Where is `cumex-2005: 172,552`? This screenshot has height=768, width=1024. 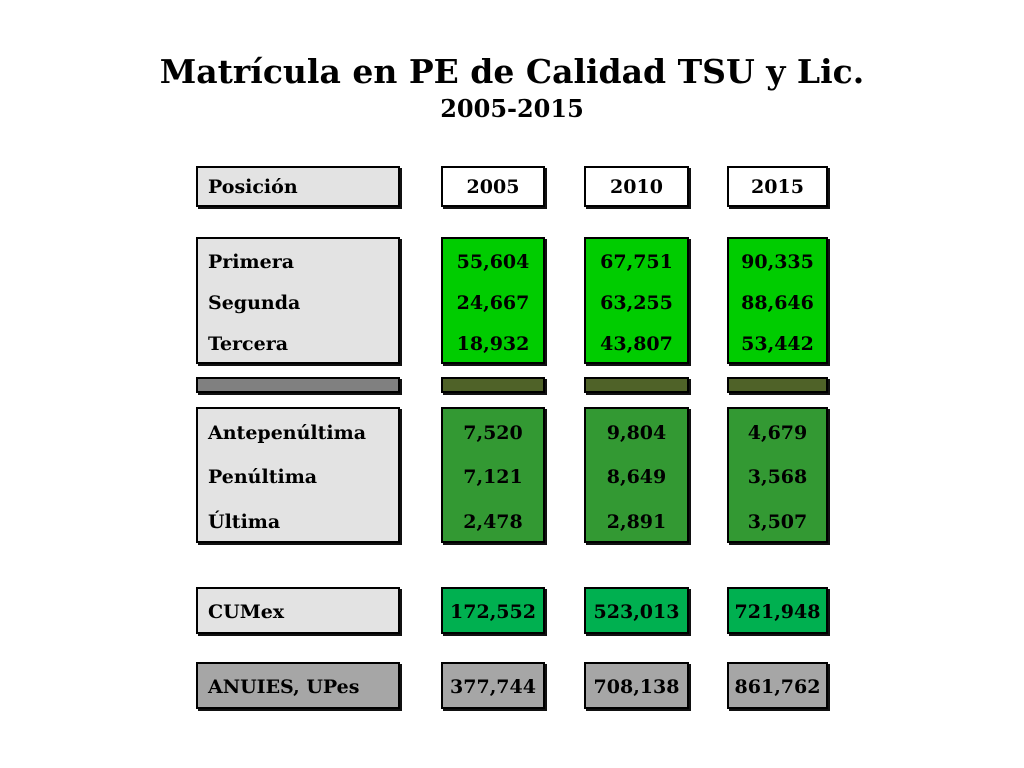
cumex-2005: 172,552 is located at coordinates (493, 610).